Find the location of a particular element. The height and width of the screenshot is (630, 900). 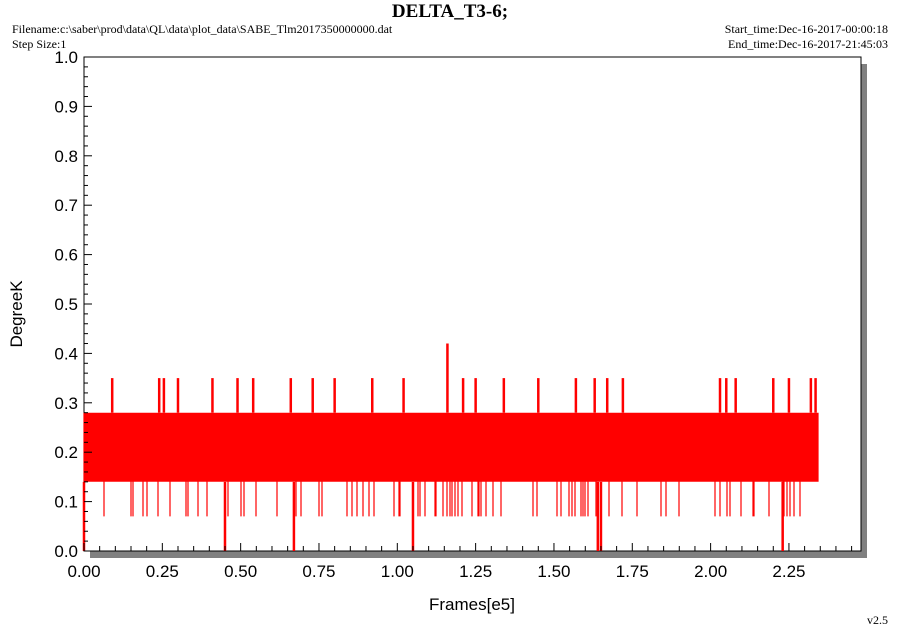

x-tick-label: 0.00 is located at coordinates (83, 571).